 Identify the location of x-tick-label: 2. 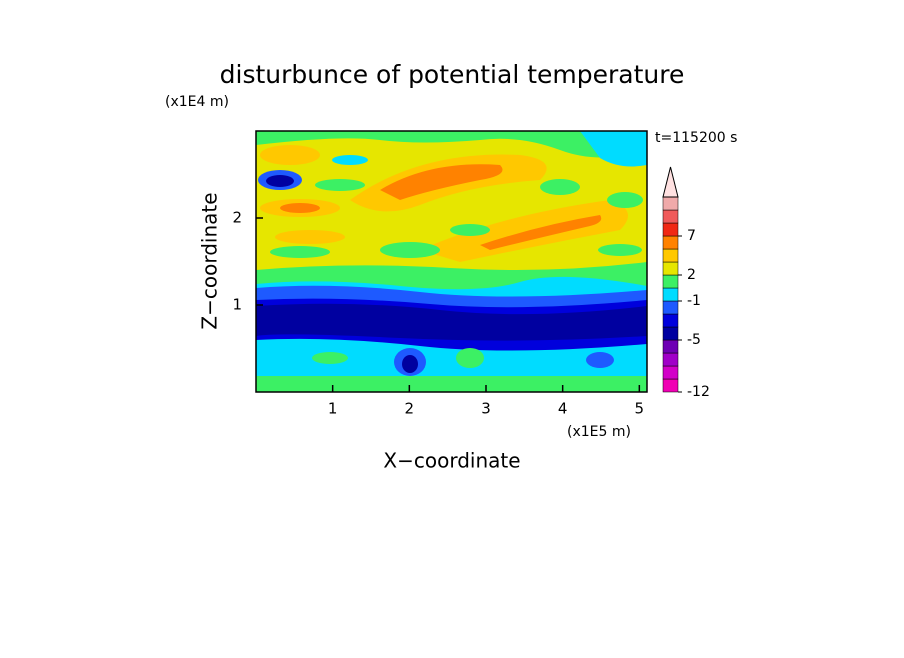
(410, 409).